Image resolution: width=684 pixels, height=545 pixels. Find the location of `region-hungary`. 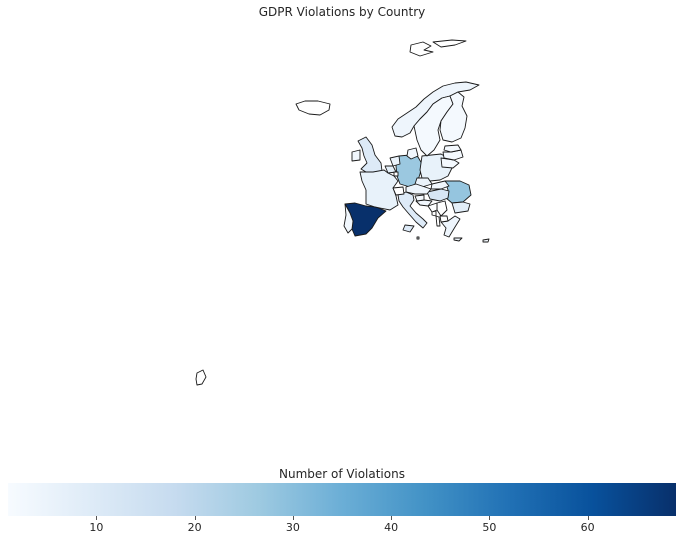

region-hungary is located at coordinates (438, 195).